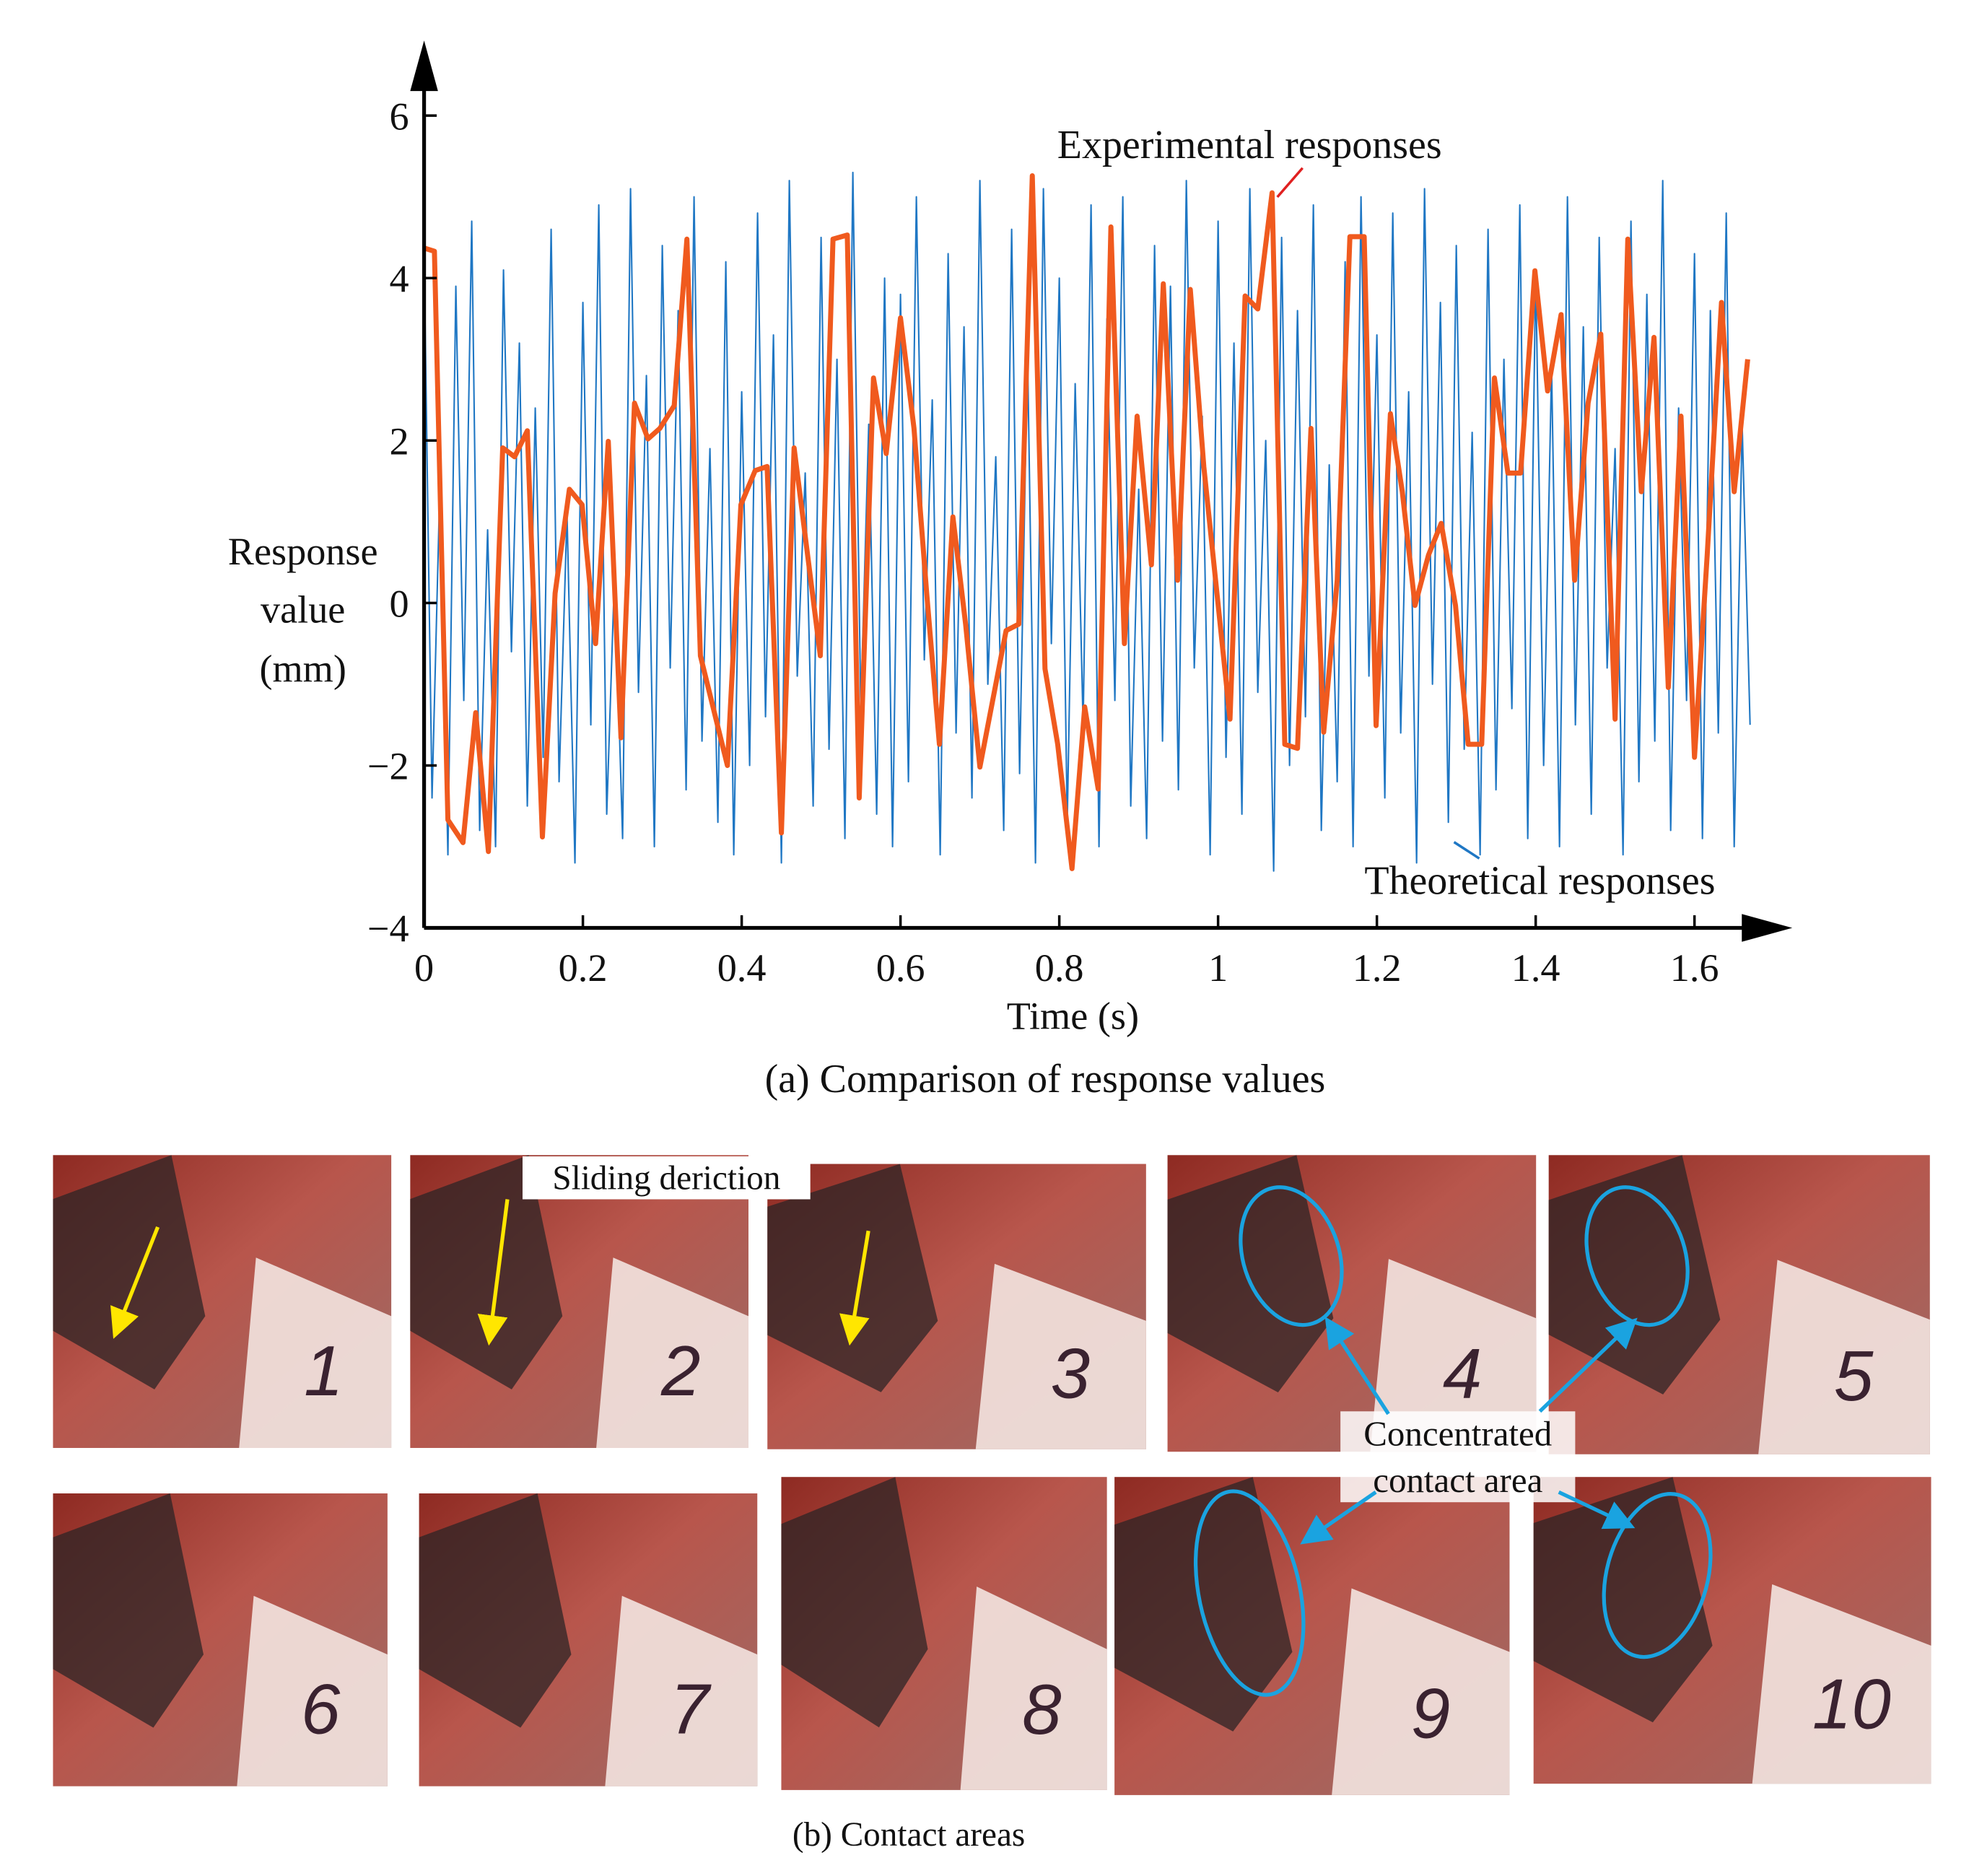 Image resolution: width=1969 pixels, height=1876 pixels. What do you see at coordinates (1463, 1373) in the screenshot?
I see `photo-number: 4` at bounding box center [1463, 1373].